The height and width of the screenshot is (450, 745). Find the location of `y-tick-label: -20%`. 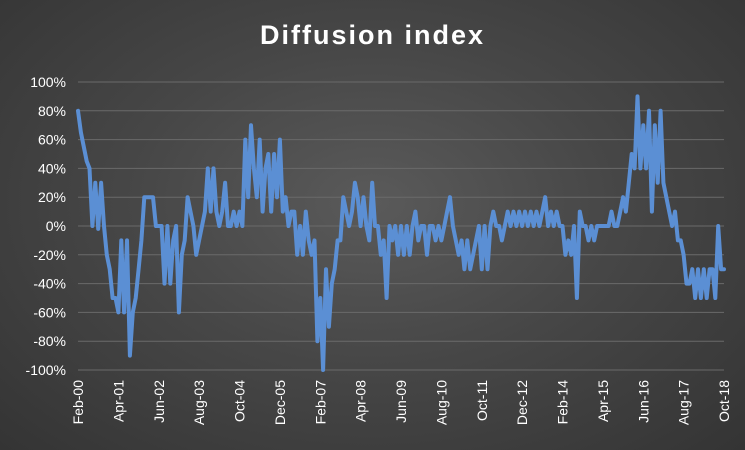

y-tick-label: -20% is located at coordinates (49, 255).